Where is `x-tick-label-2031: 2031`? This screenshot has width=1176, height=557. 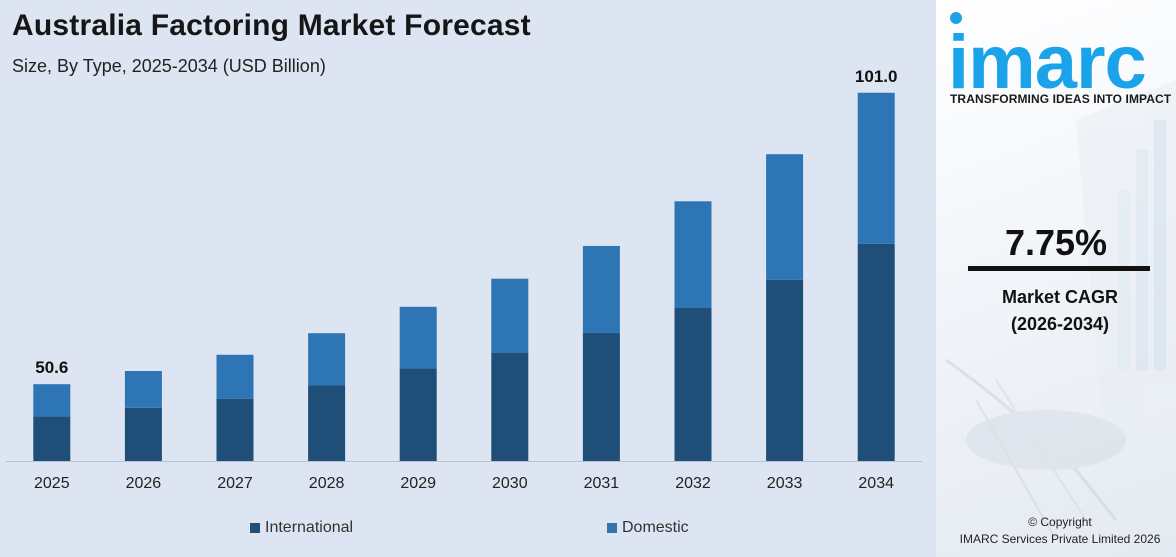 x-tick-label-2031: 2031 is located at coordinates (602, 483).